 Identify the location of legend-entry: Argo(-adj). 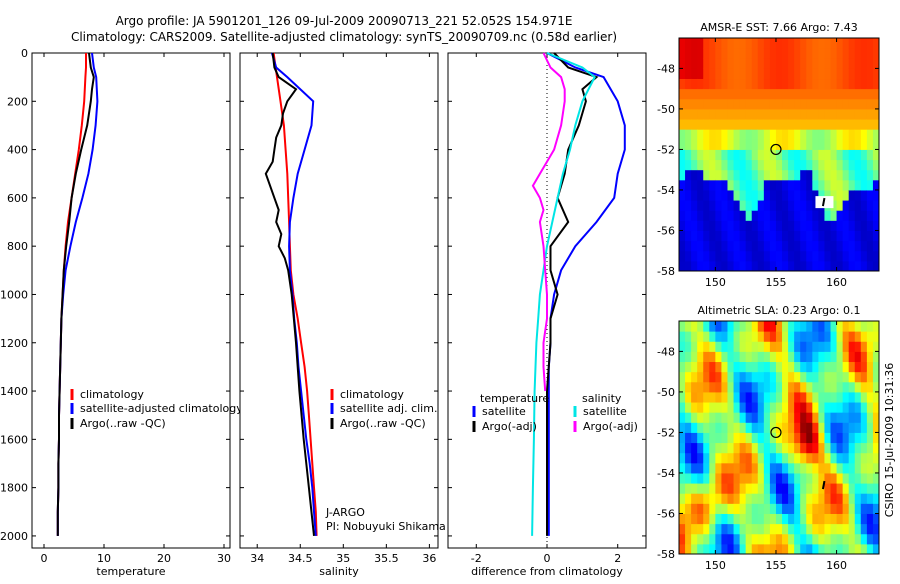
(509, 426).